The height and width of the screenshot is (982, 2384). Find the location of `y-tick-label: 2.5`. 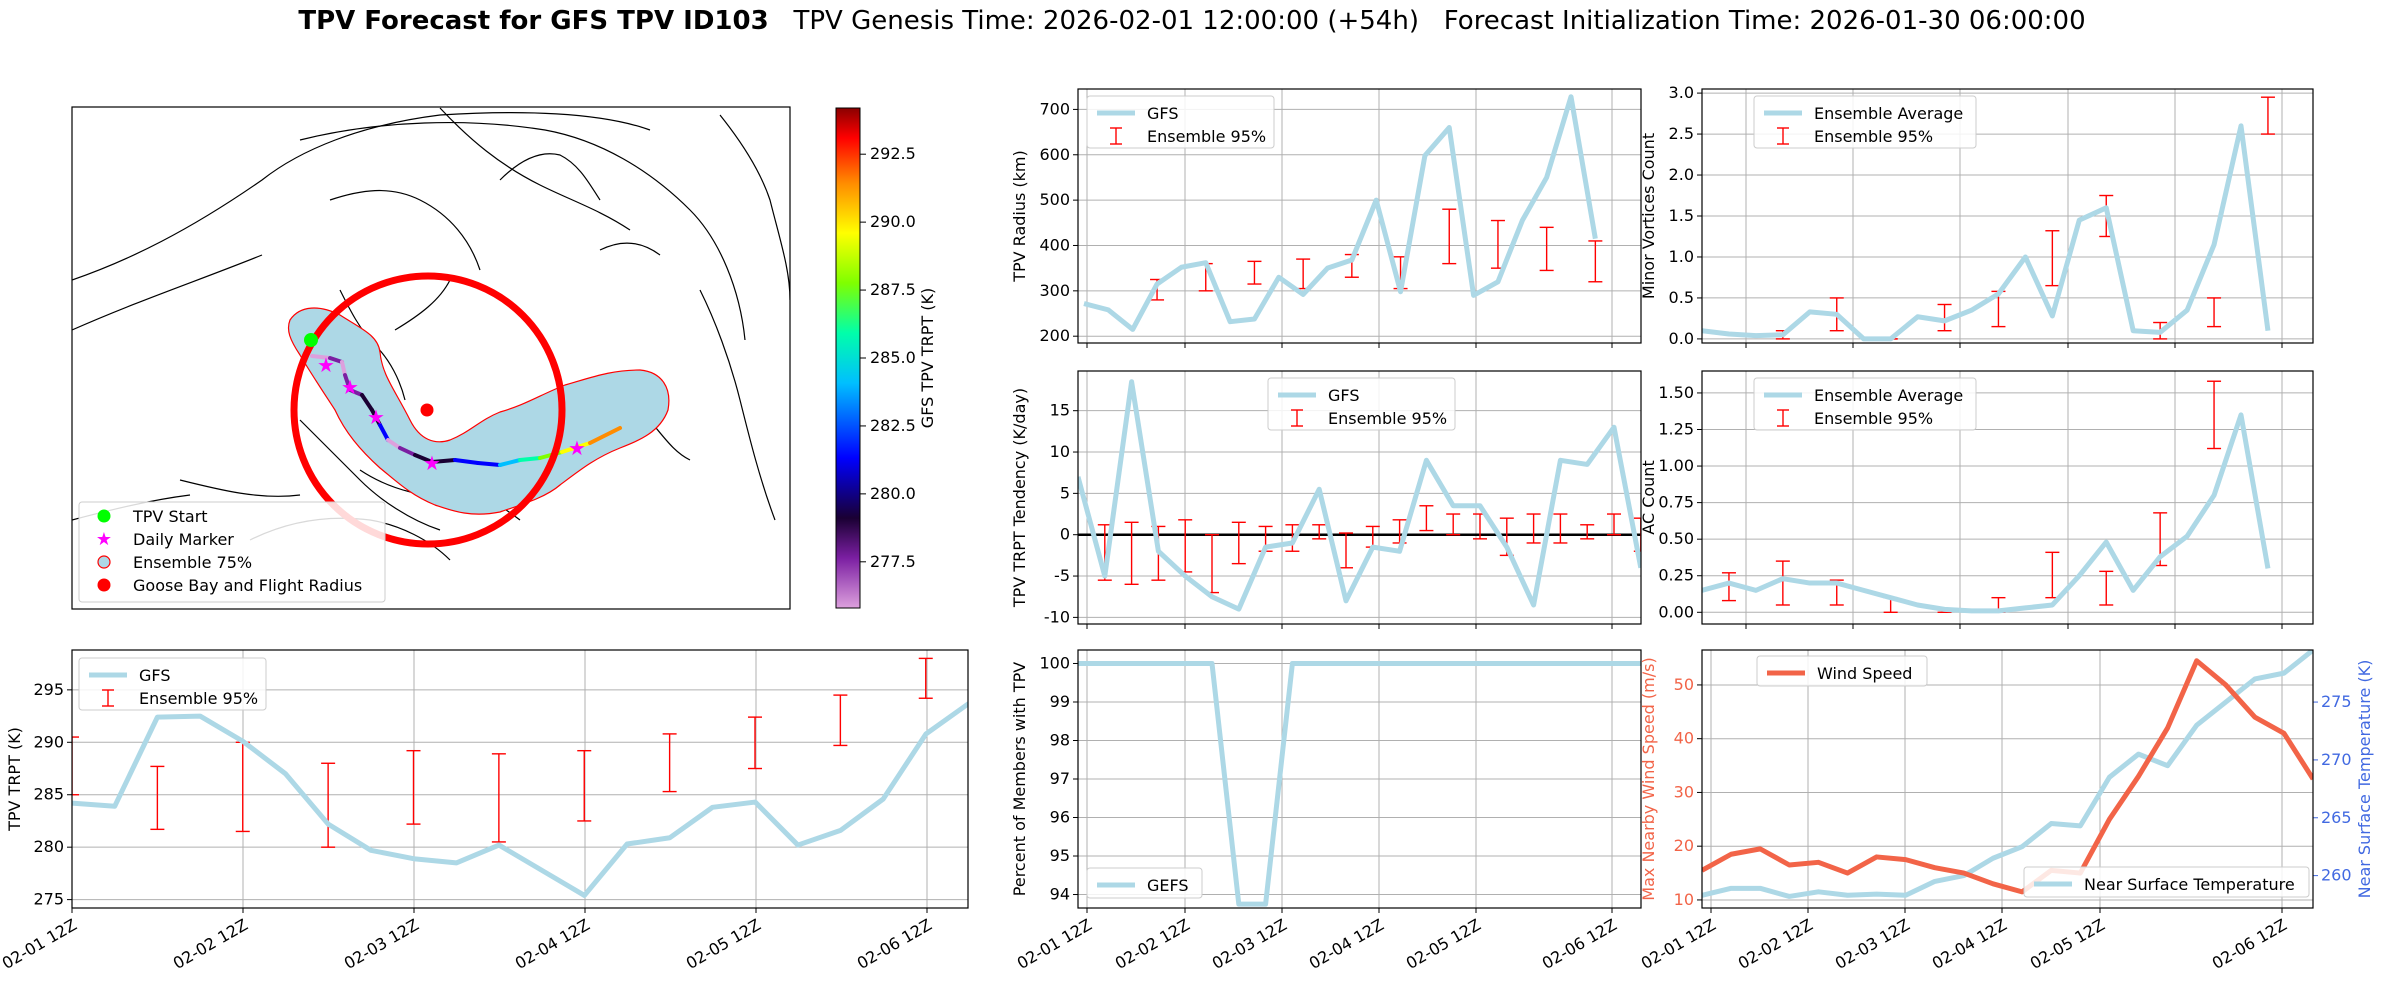

y-tick-label: 2.5 is located at coordinates (1681, 133).